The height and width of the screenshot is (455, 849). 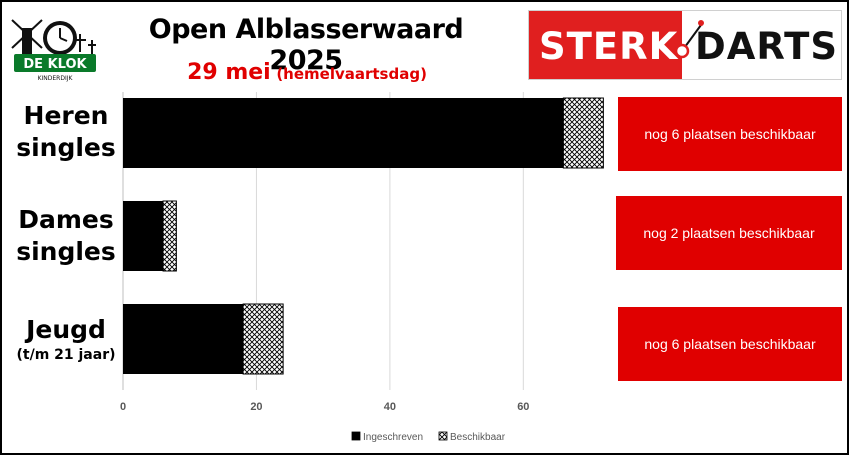 What do you see at coordinates (66, 355) in the screenshot?
I see `category-jeugd-note: (t/m 21 jaar)` at bounding box center [66, 355].